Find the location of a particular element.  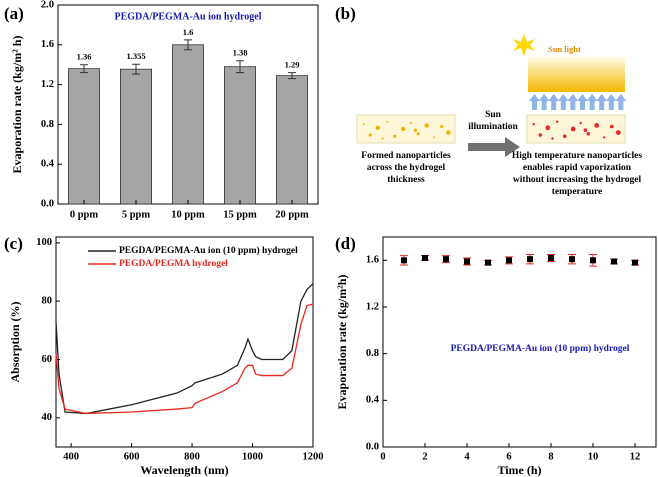

hydrogel-right is located at coordinates (576, 129).